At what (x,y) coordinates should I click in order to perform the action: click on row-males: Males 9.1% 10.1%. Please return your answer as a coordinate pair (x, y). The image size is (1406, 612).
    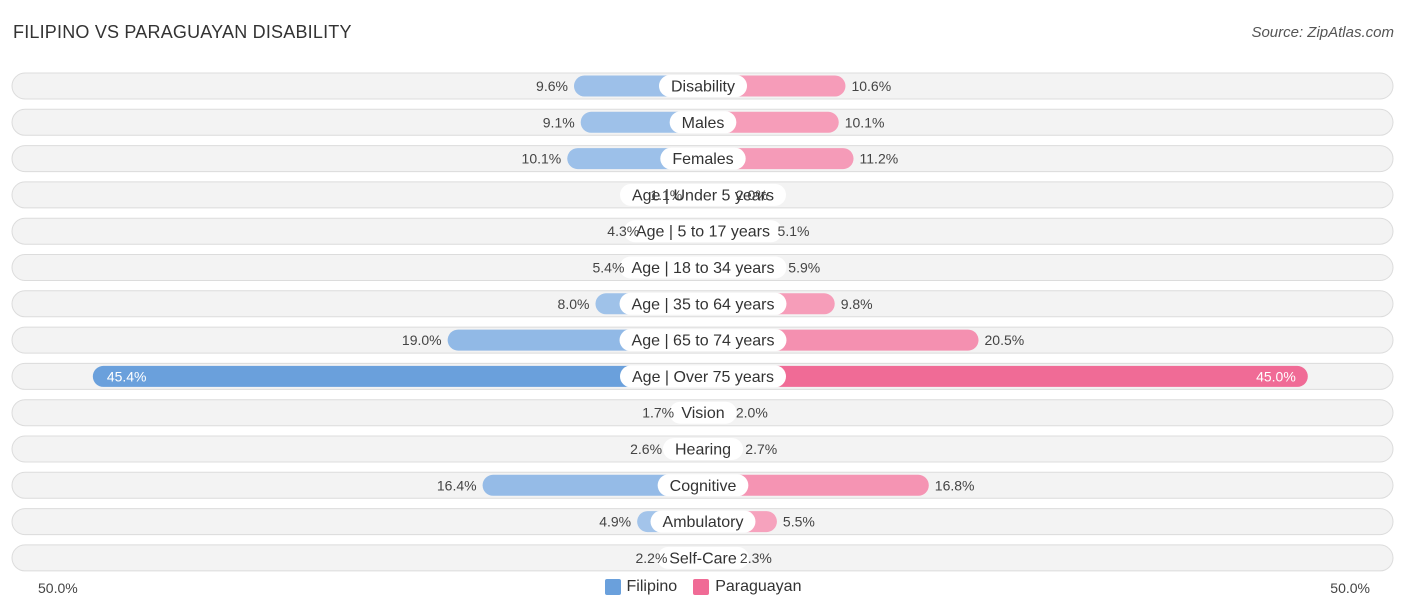
    Looking at the image, I should click on (702, 122).